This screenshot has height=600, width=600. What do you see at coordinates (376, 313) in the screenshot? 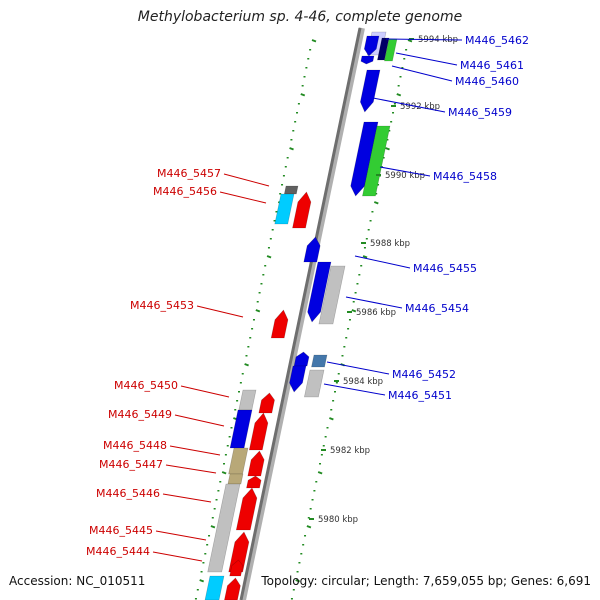
I see `scale-label: 5986 kbp` at bounding box center [376, 313].